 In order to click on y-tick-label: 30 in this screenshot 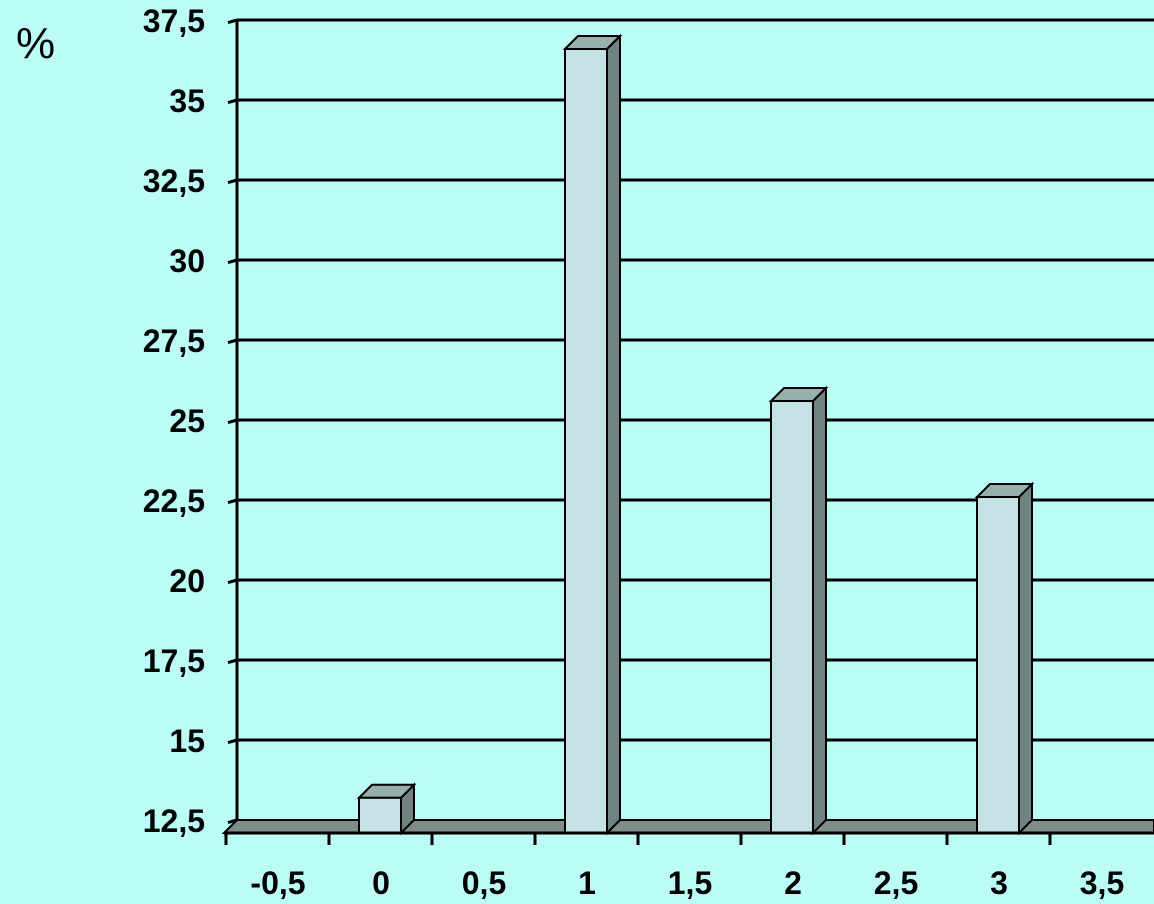, I will do `click(187, 261)`.